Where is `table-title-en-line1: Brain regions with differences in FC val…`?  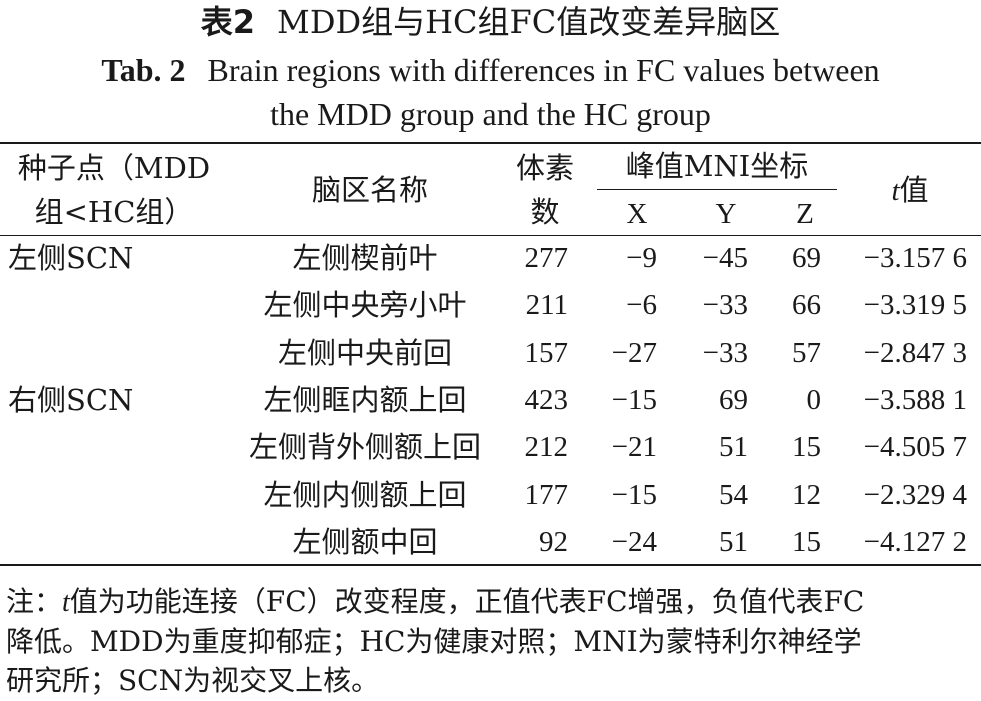 table-title-en-line1: Brain regions with differences in FC val… is located at coordinates (543, 70).